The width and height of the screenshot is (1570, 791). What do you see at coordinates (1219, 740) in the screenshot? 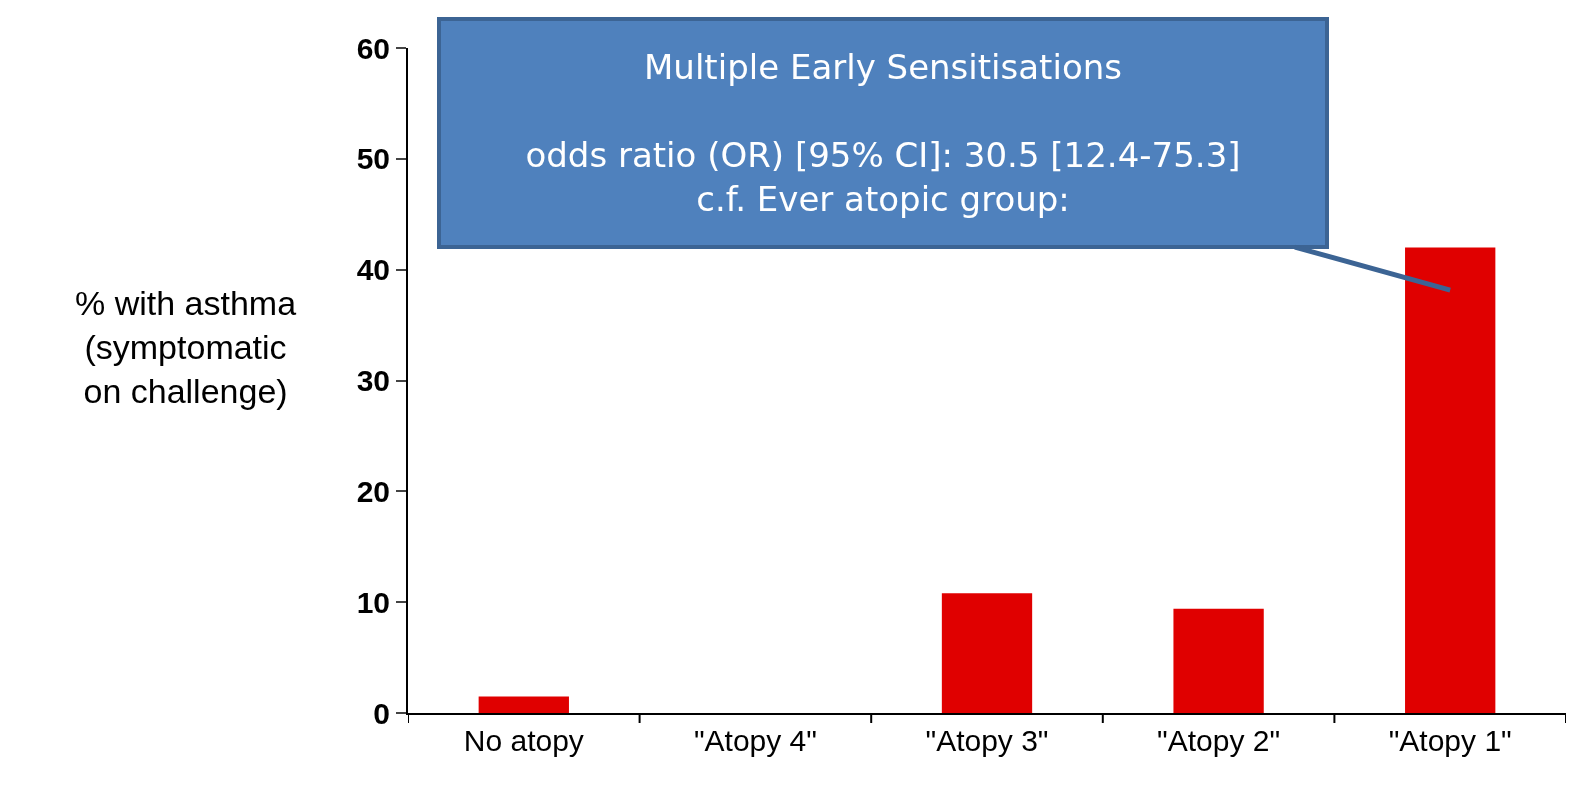
I see `x-tick-label: "Atopy 2"` at bounding box center [1219, 740].